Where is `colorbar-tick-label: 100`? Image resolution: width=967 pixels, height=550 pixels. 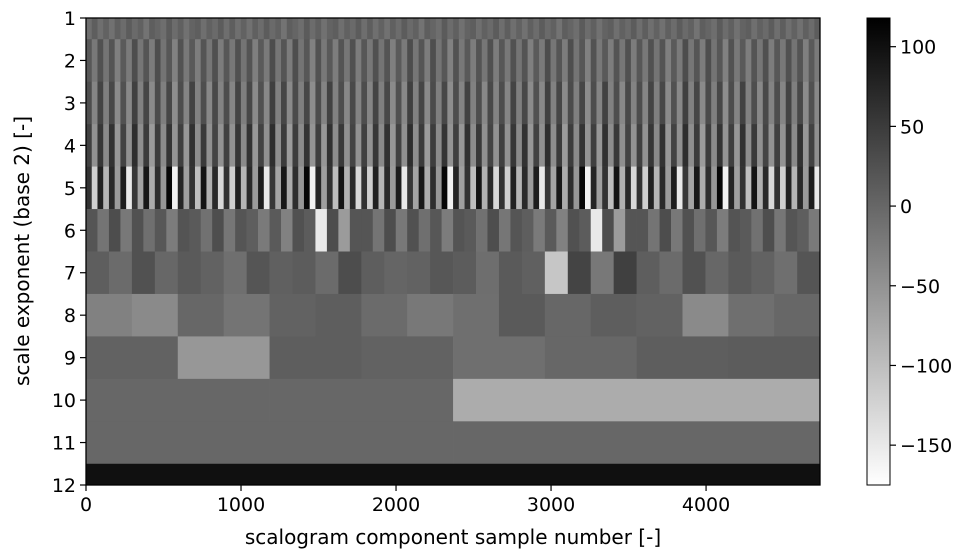 colorbar-tick-label: 100 is located at coordinates (918, 48).